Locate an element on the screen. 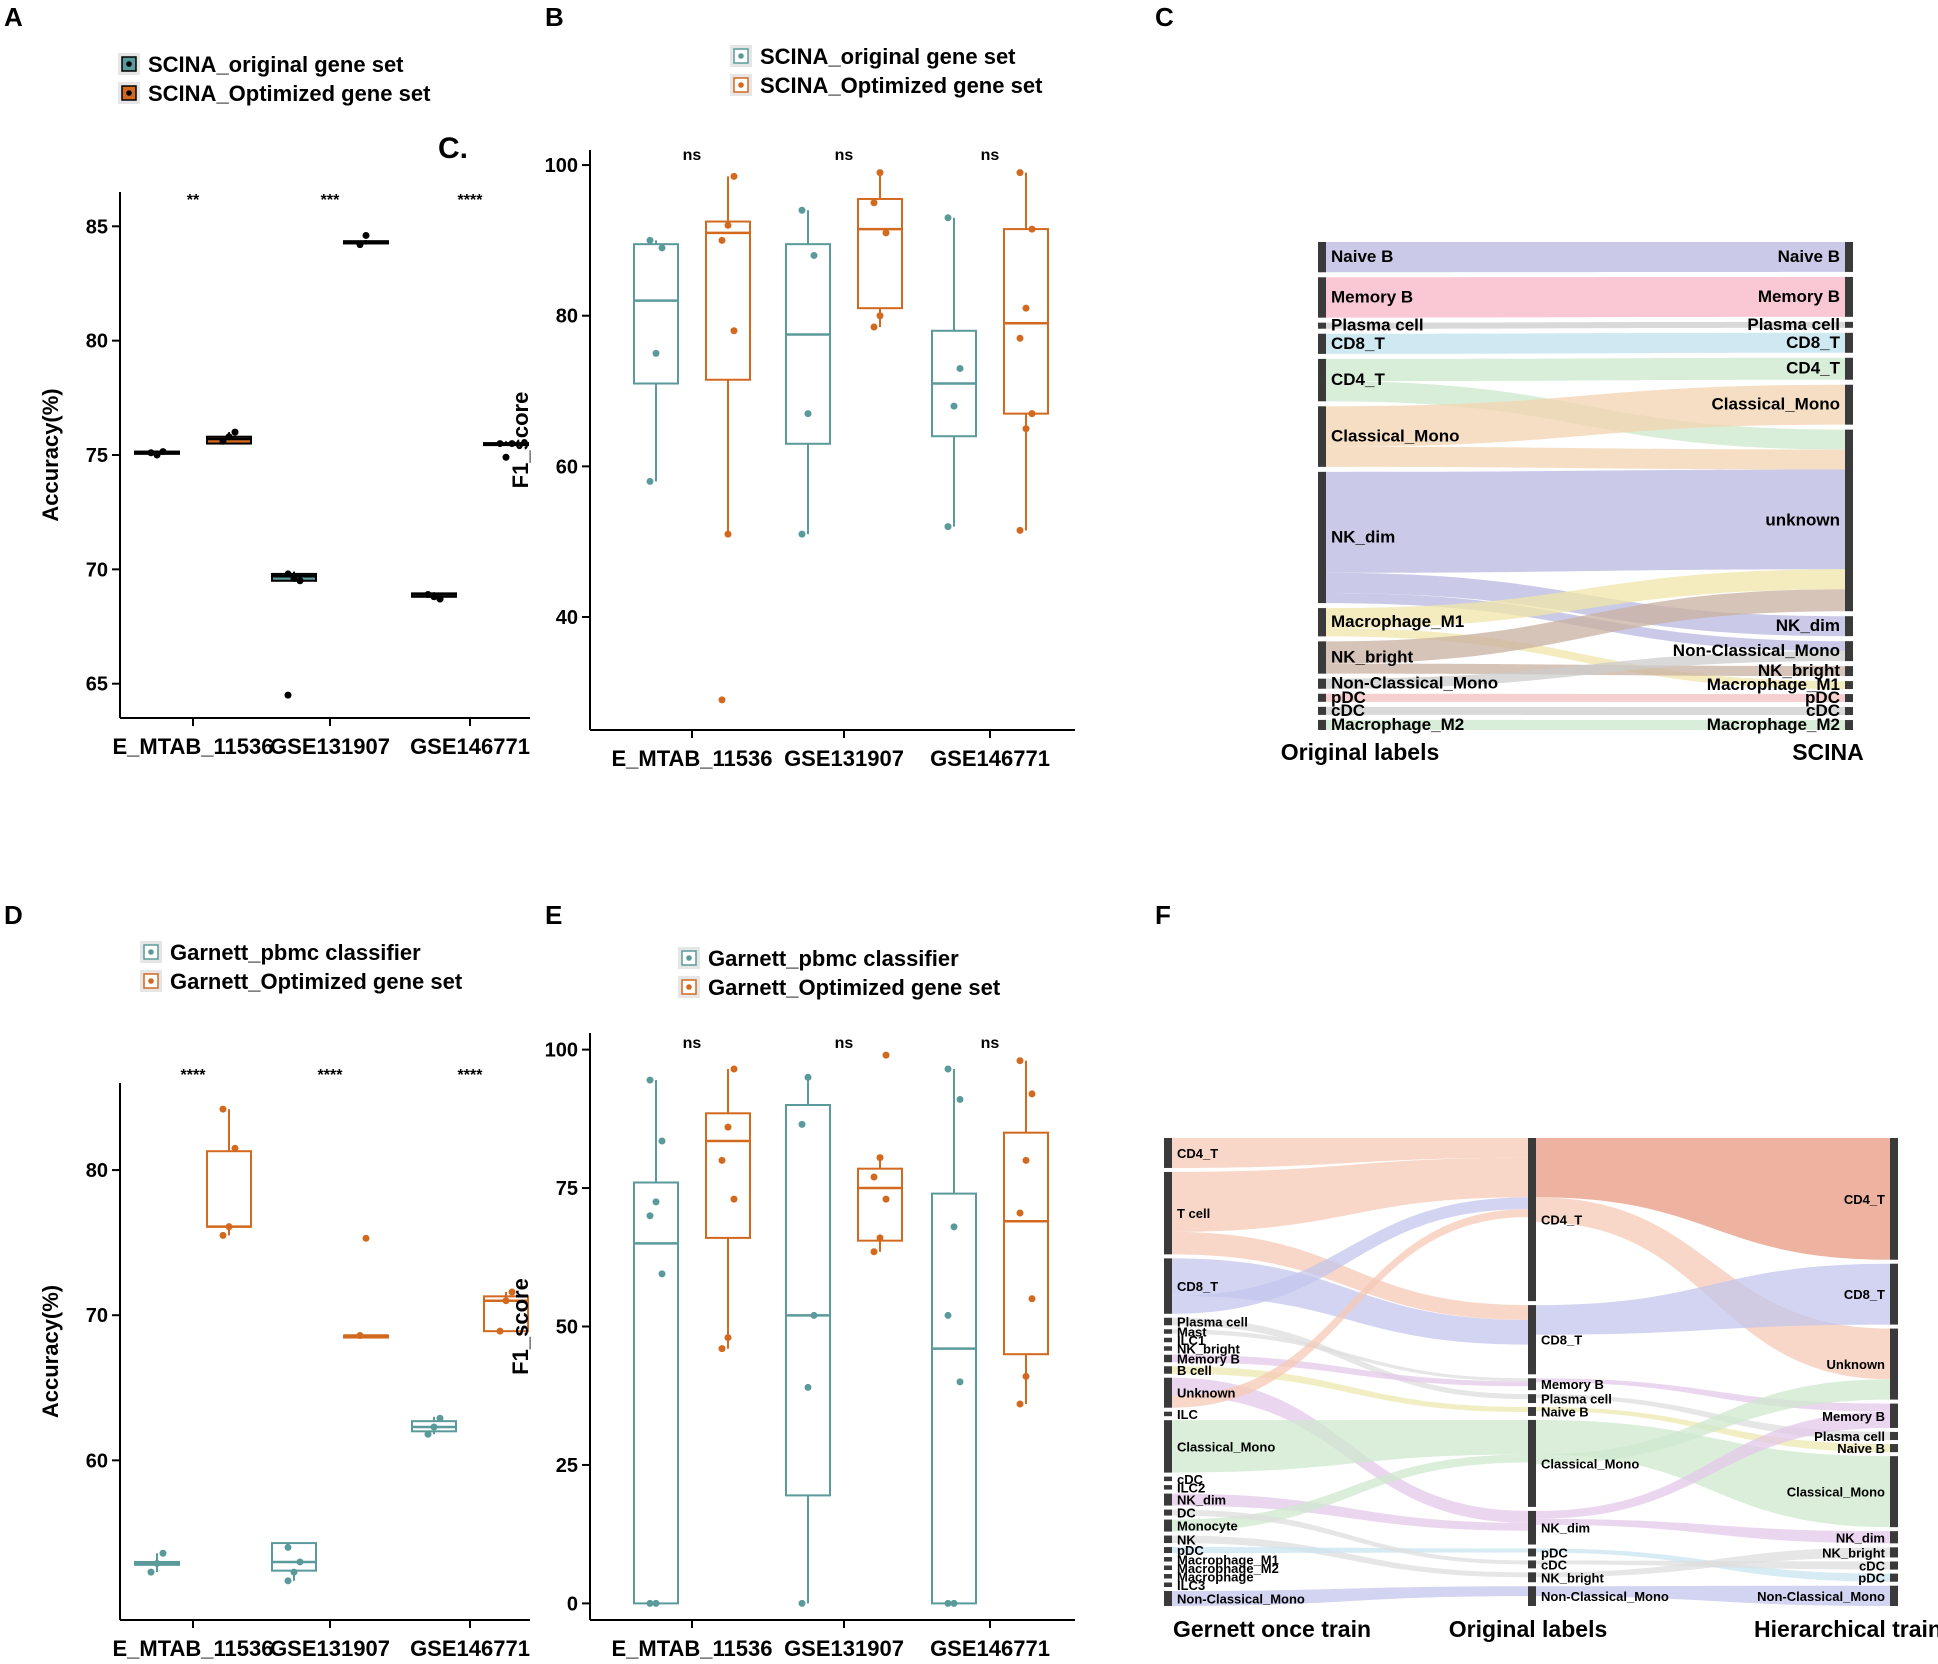 This screenshot has width=1938, height=1664. sankey-axis-title: Gernett once train is located at coordinates (1272, 1629).